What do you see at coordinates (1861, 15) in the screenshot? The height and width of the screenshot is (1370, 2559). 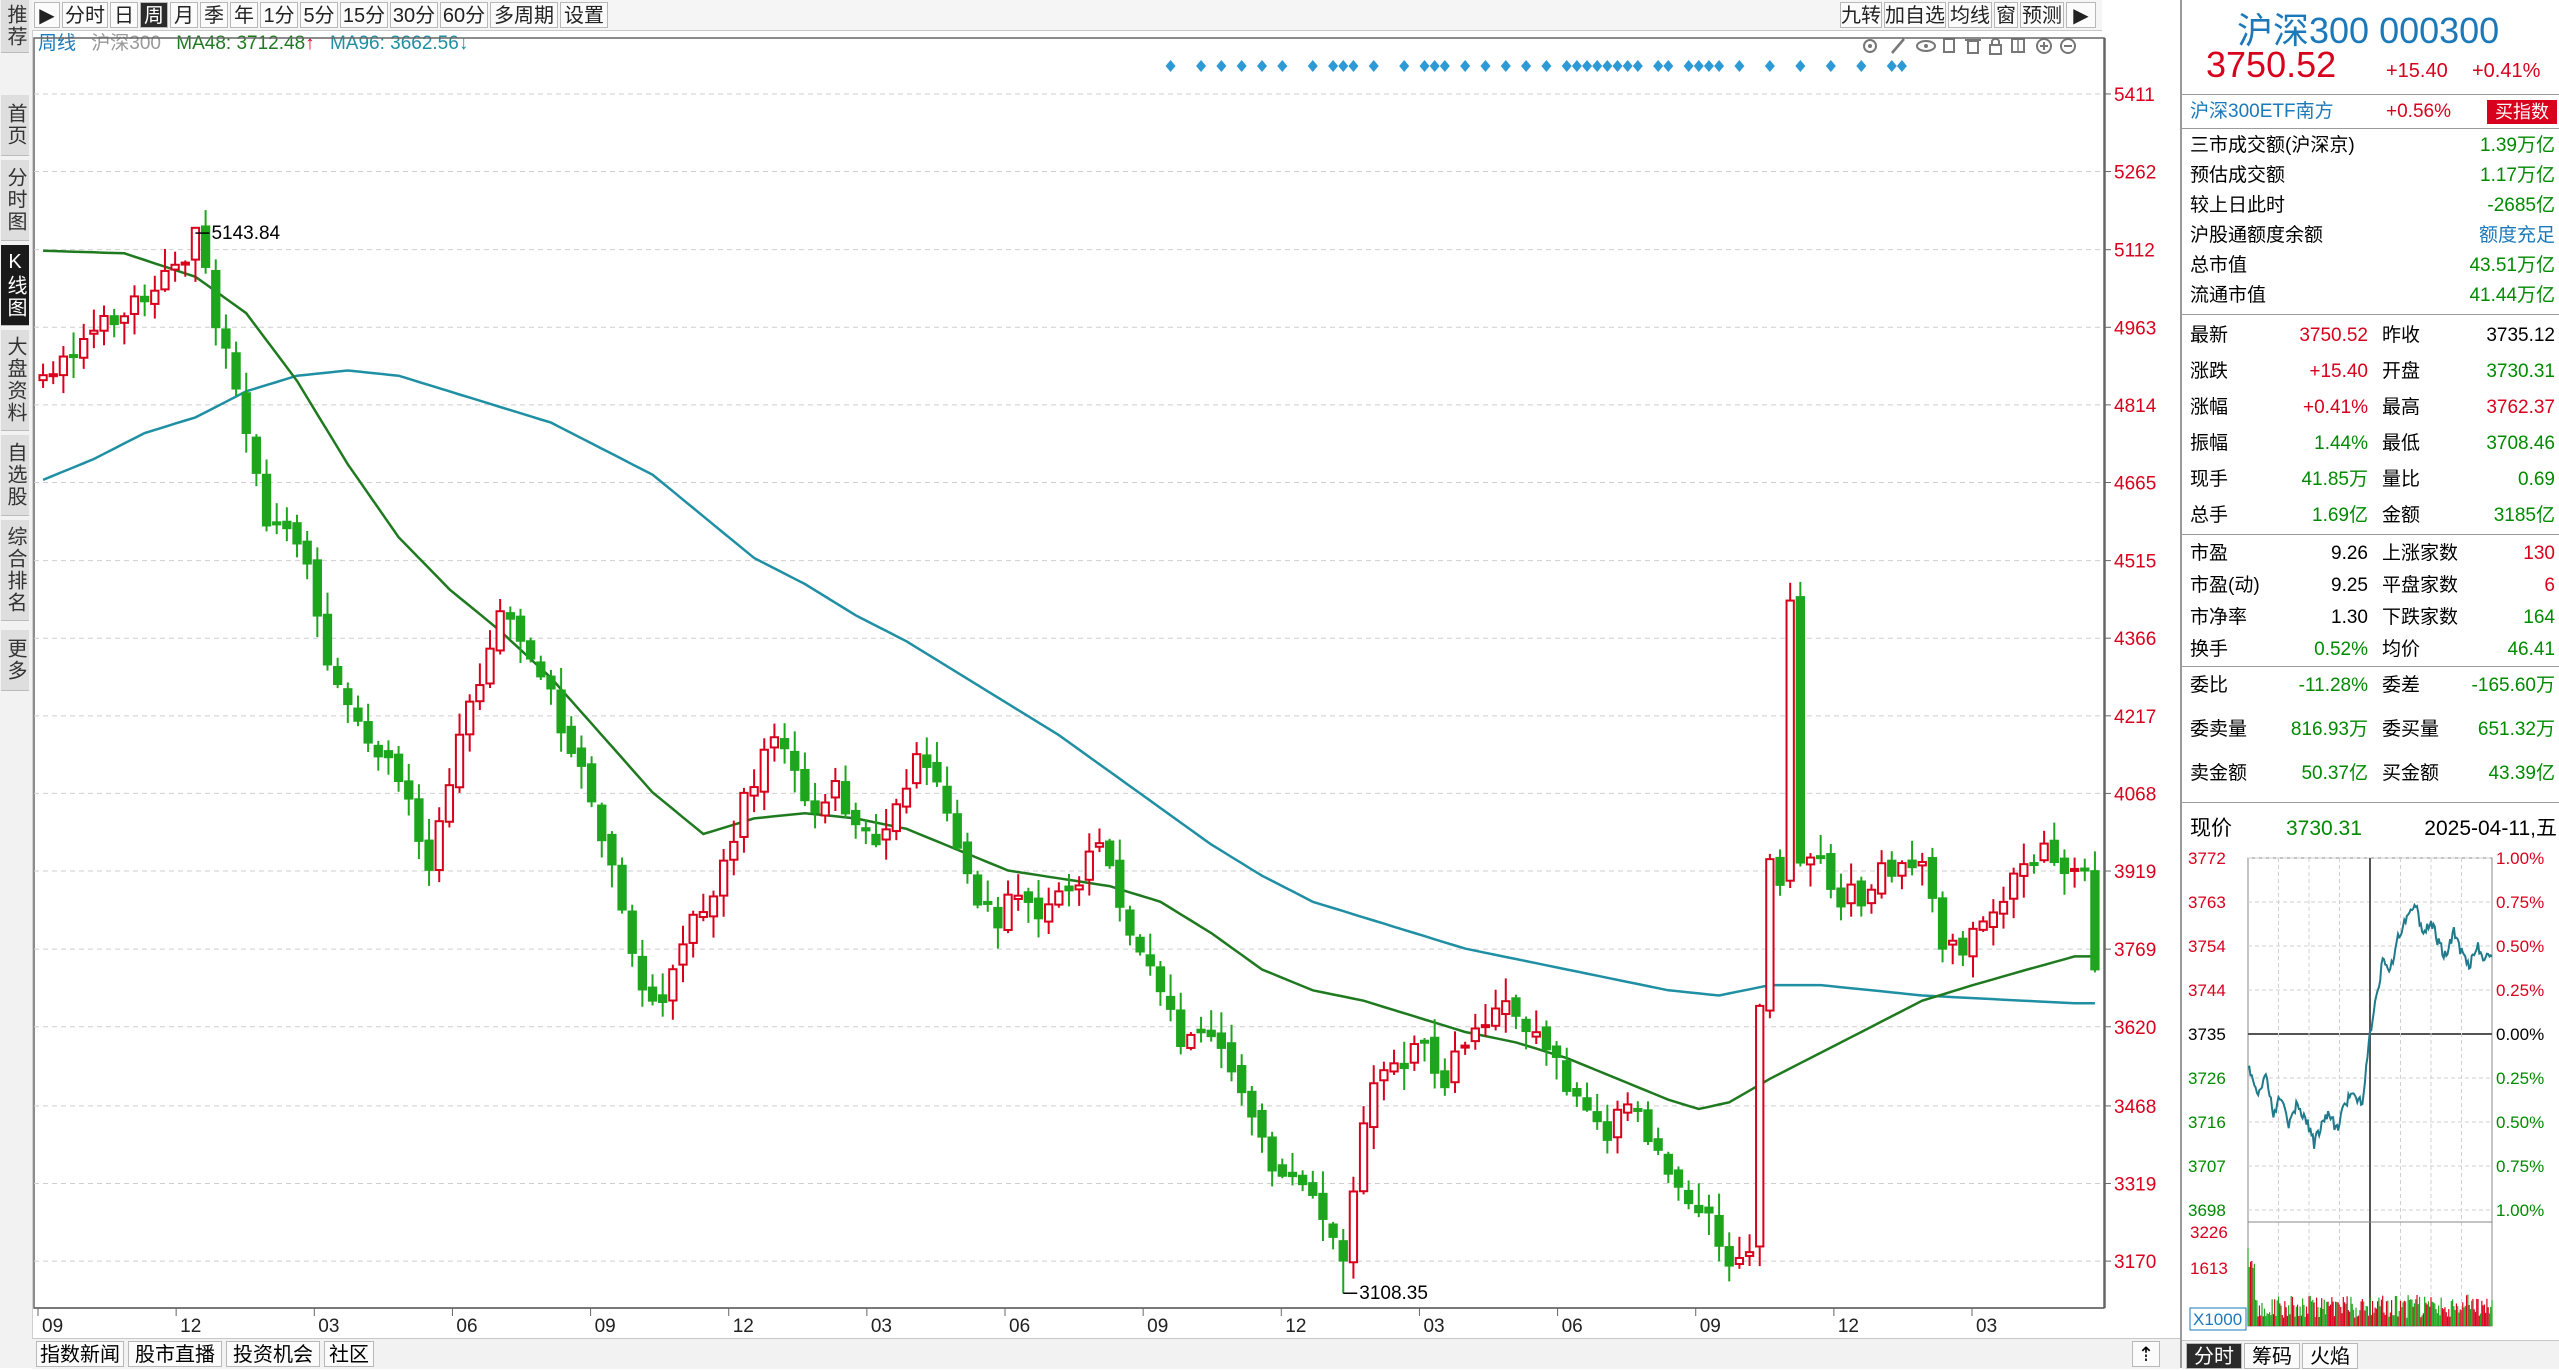 I see `nine-turn-button: 九转` at bounding box center [1861, 15].